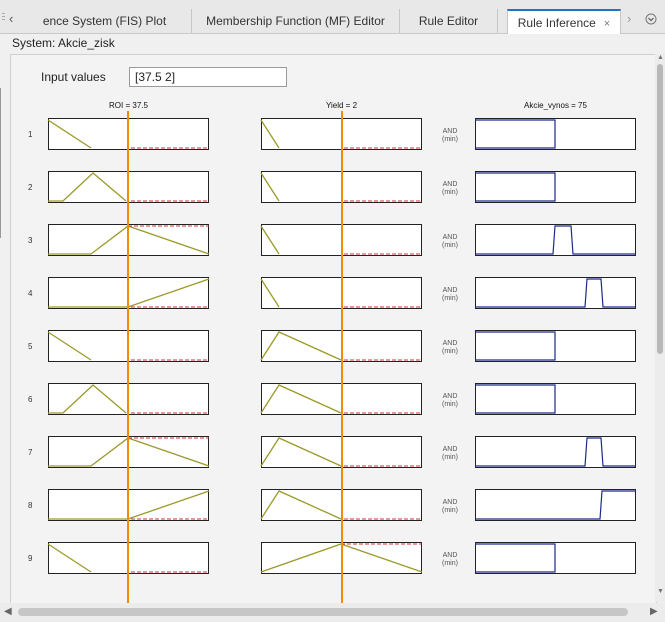 Image resolution: width=665 pixels, height=622 pixels. Describe the element at coordinates (30, 240) in the screenshot. I see `rule-number: 3` at that location.